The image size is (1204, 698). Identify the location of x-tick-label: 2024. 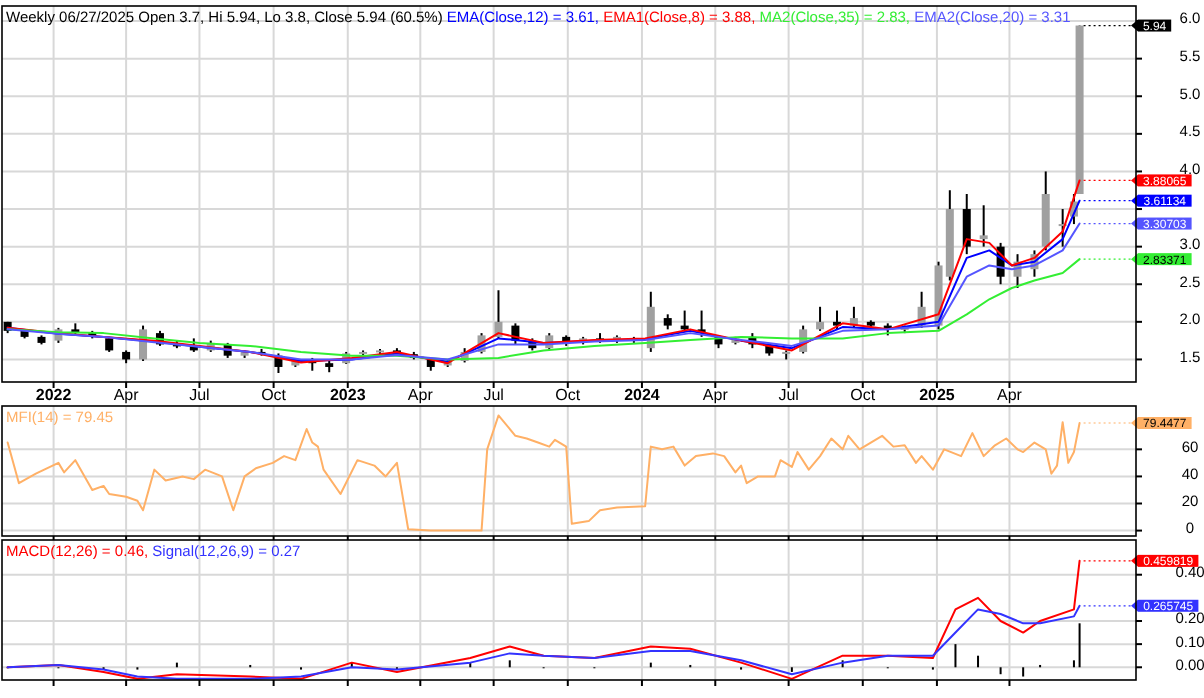
(642, 395).